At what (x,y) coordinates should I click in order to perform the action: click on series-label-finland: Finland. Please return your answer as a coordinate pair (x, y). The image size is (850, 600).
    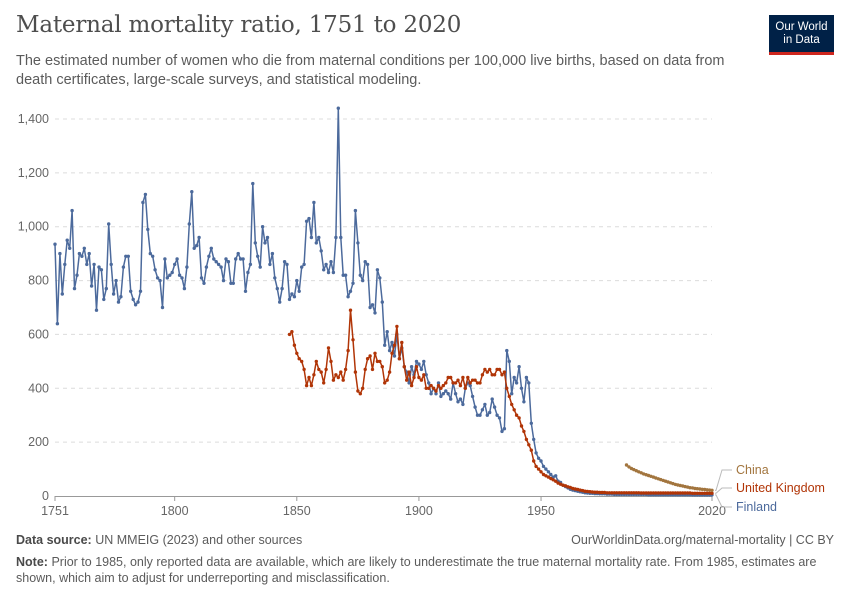
    Looking at the image, I should click on (756, 507).